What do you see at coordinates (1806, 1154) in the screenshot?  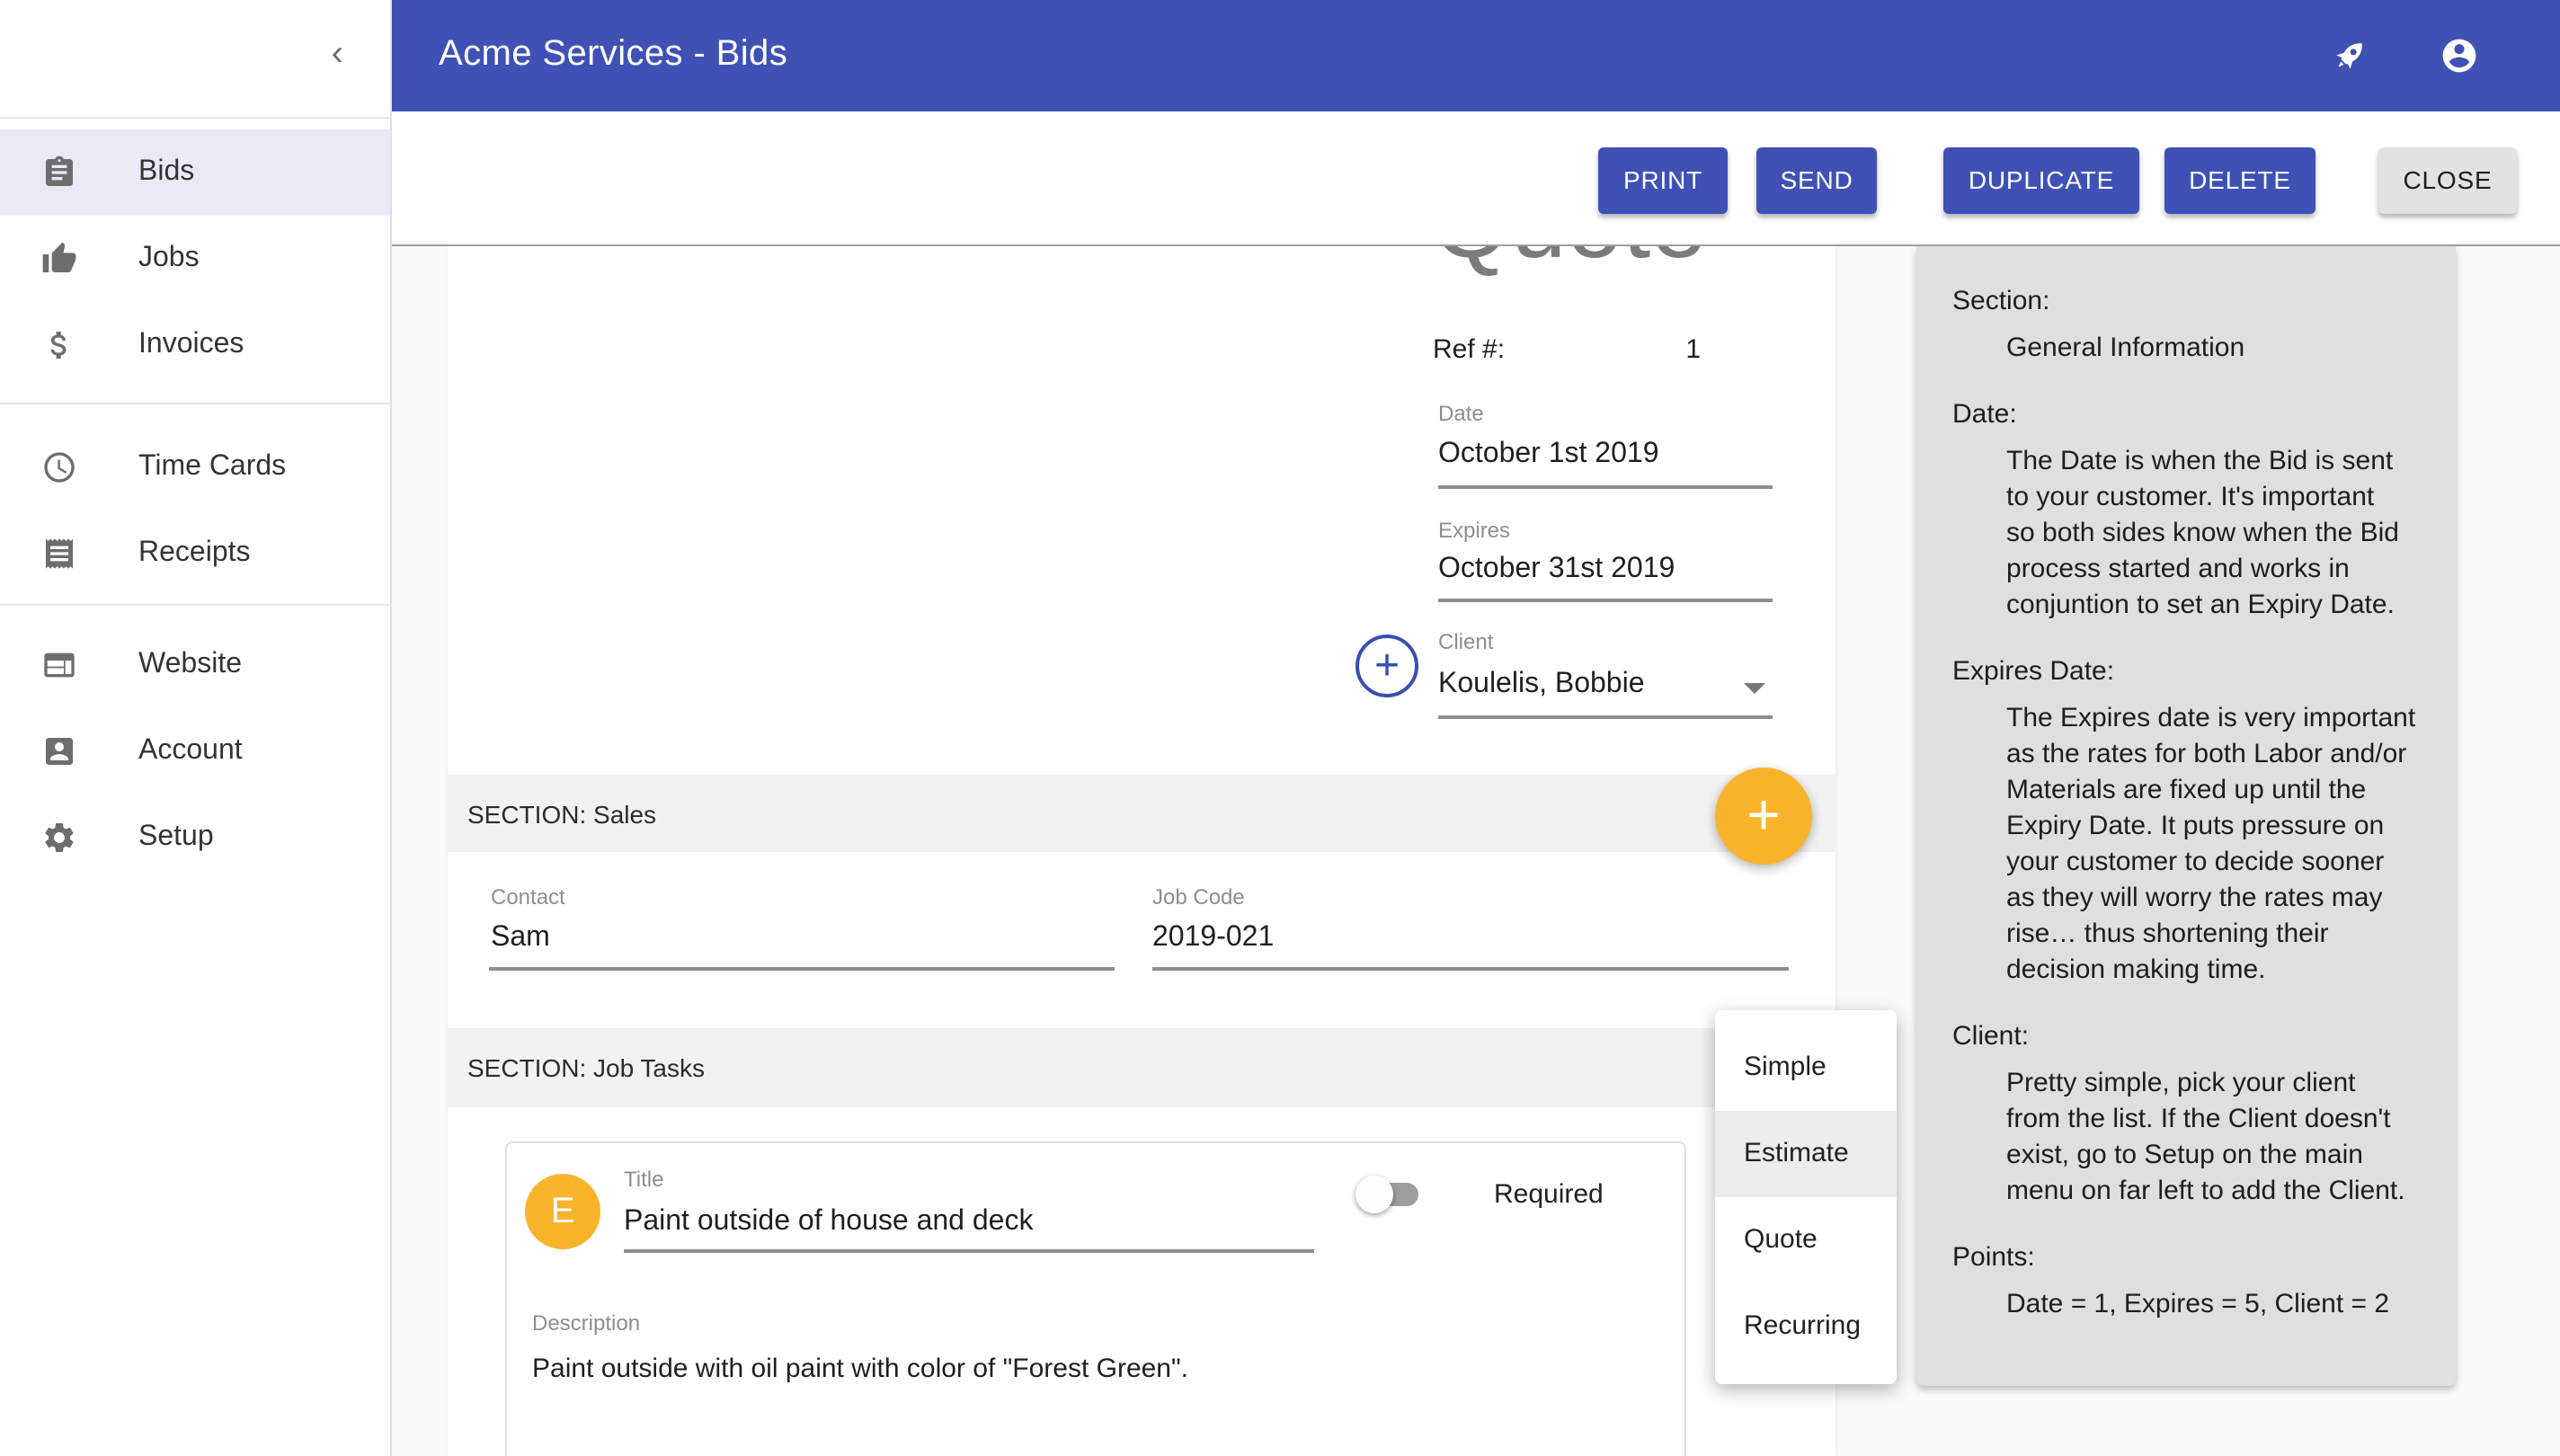 I see `menu-item-estimate: Estimate` at bounding box center [1806, 1154].